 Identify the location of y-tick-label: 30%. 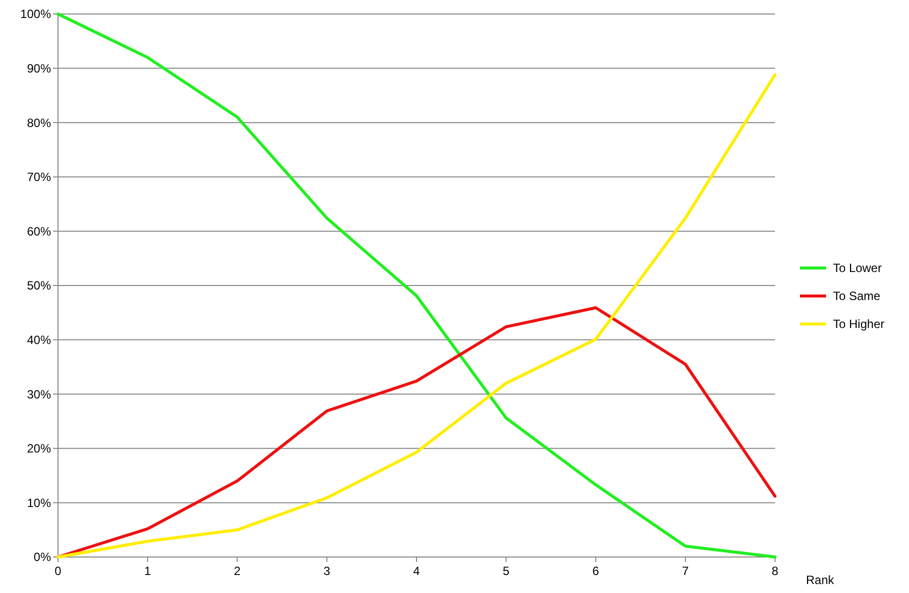
(39, 394).